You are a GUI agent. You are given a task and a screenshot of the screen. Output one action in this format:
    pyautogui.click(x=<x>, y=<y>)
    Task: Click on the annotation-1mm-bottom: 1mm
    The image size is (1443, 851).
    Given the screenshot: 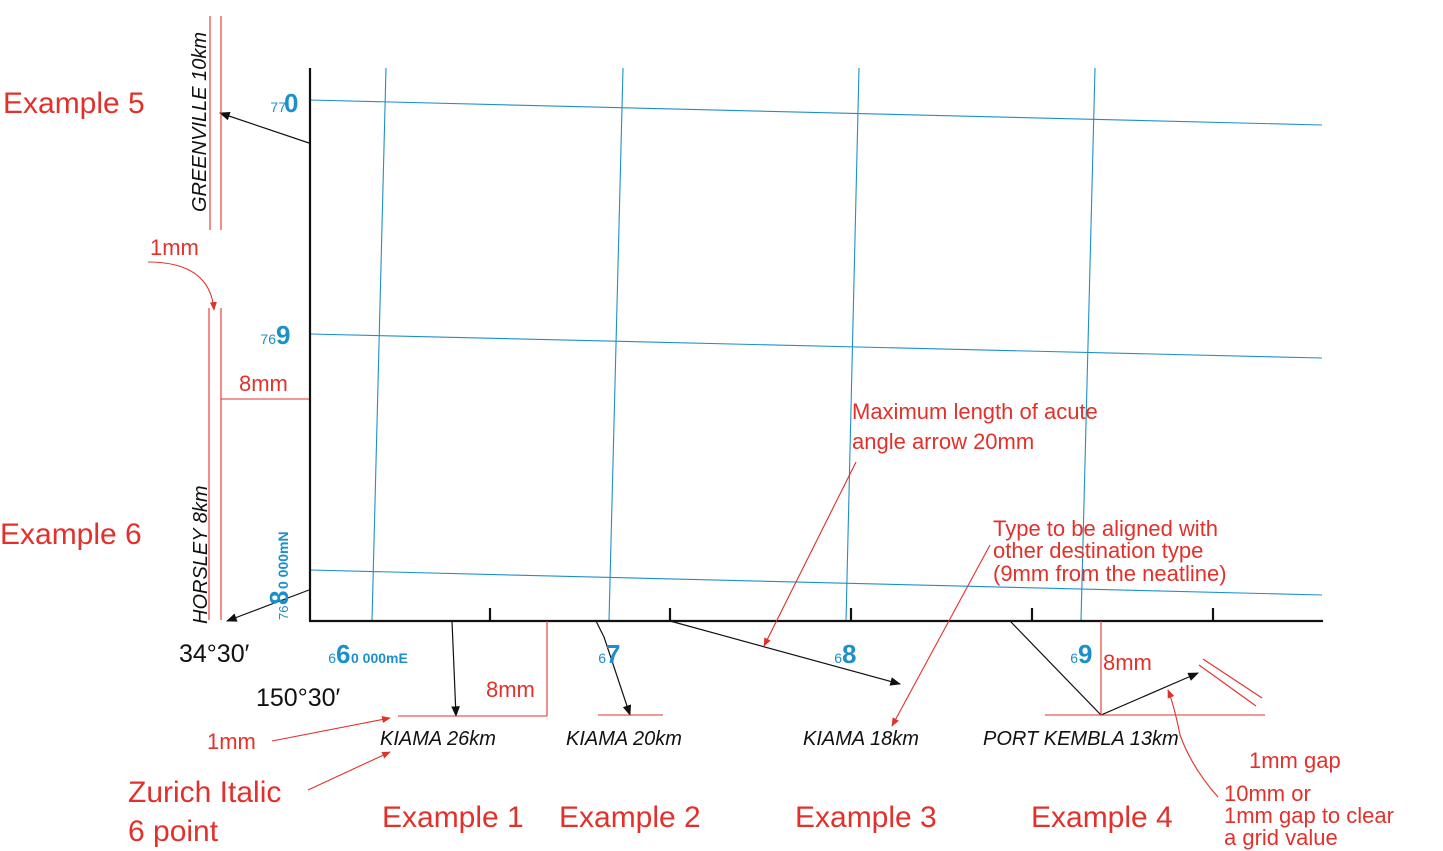 What is the action you would take?
    pyautogui.click(x=231, y=741)
    